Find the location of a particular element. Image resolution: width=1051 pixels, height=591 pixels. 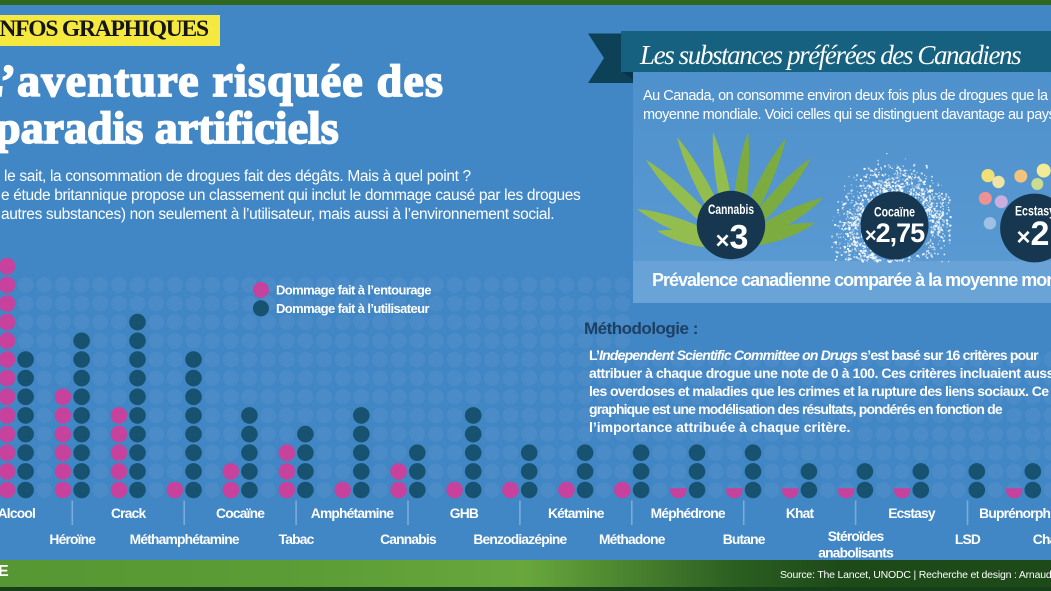

svg-text: anabolisants is located at coordinates (856, 553).